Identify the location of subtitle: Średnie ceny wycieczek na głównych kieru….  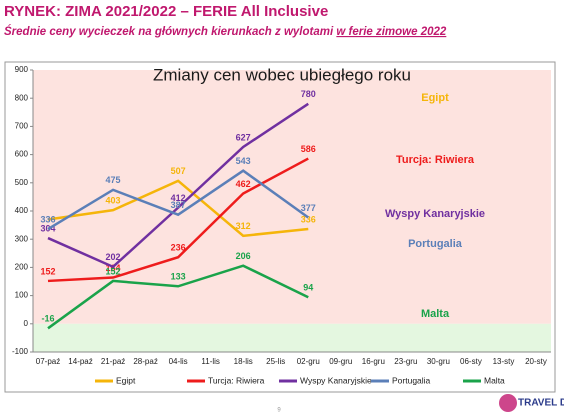
(225, 31).